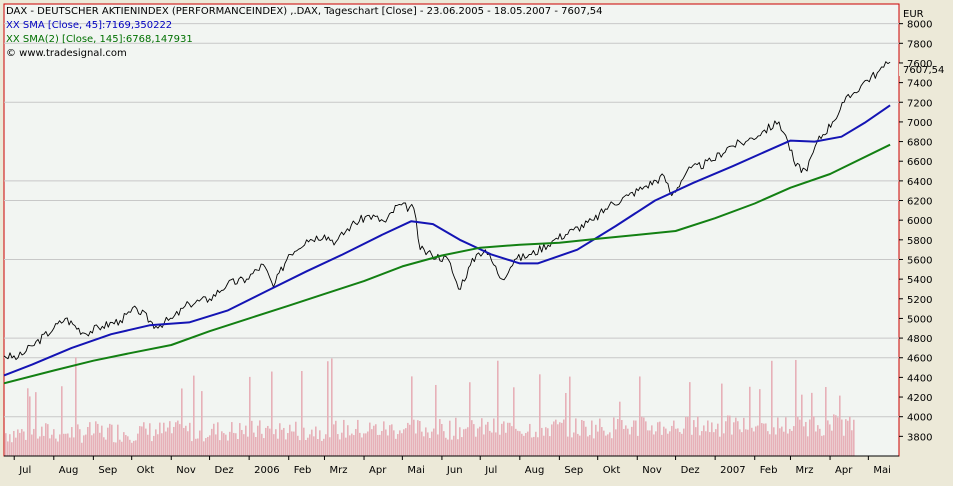 The height and width of the screenshot is (486, 953). I want to click on x-tick-label: Jul, so click(24, 470).